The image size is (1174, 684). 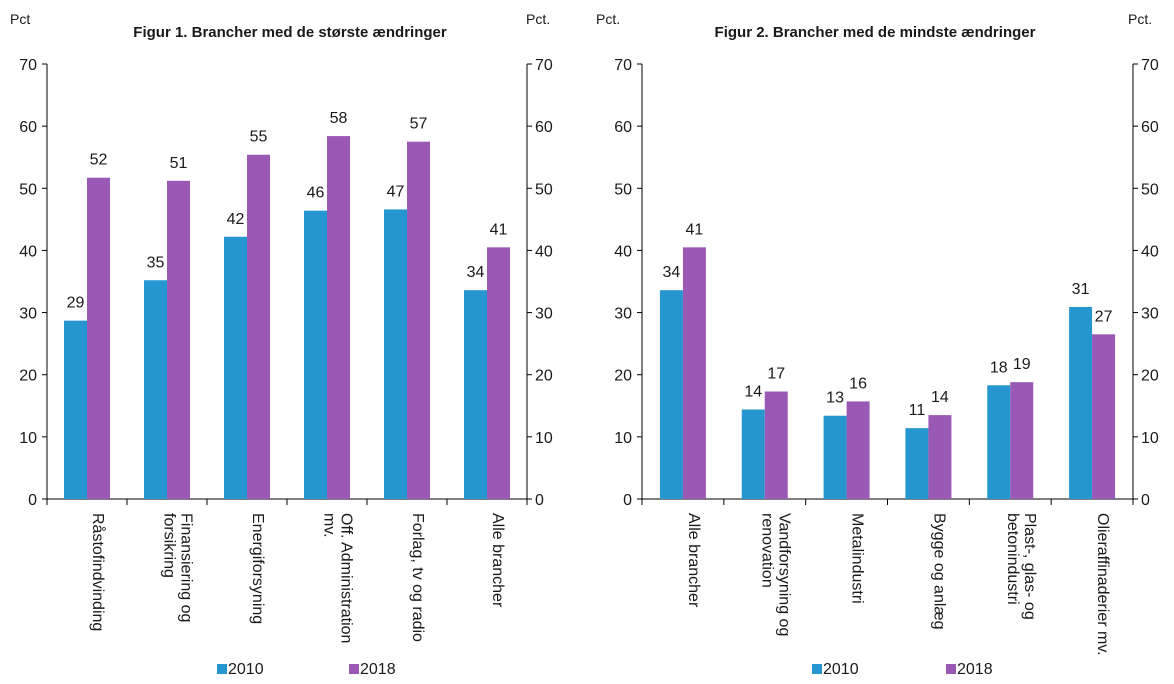 I want to click on y-tick-label-left: 60, so click(x=623, y=127).